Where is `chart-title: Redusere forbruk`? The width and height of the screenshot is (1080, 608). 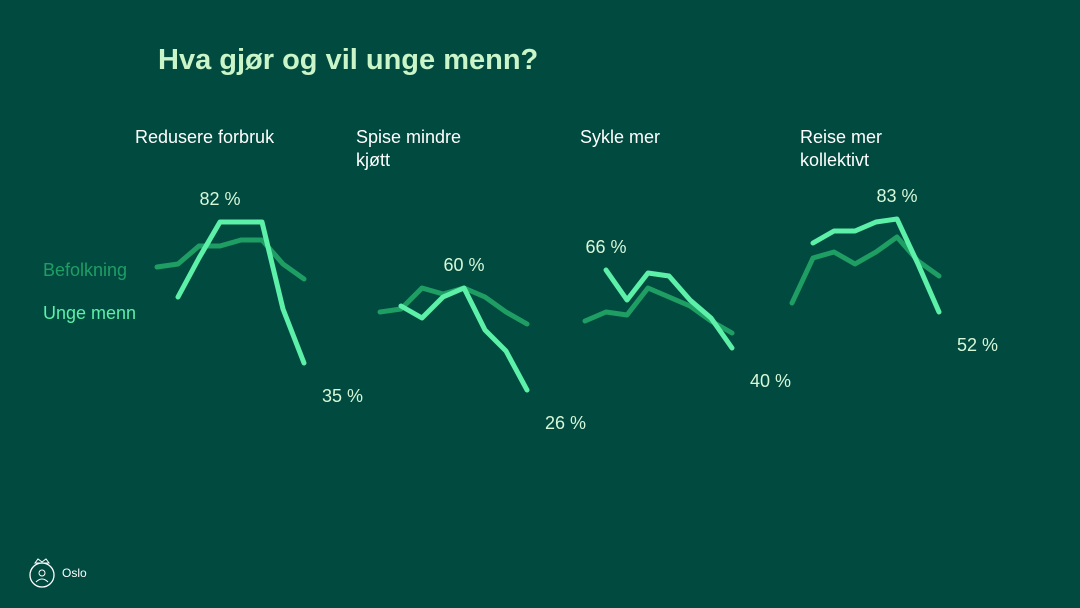
chart-title: Redusere forbruk is located at coordinates (205, 137).